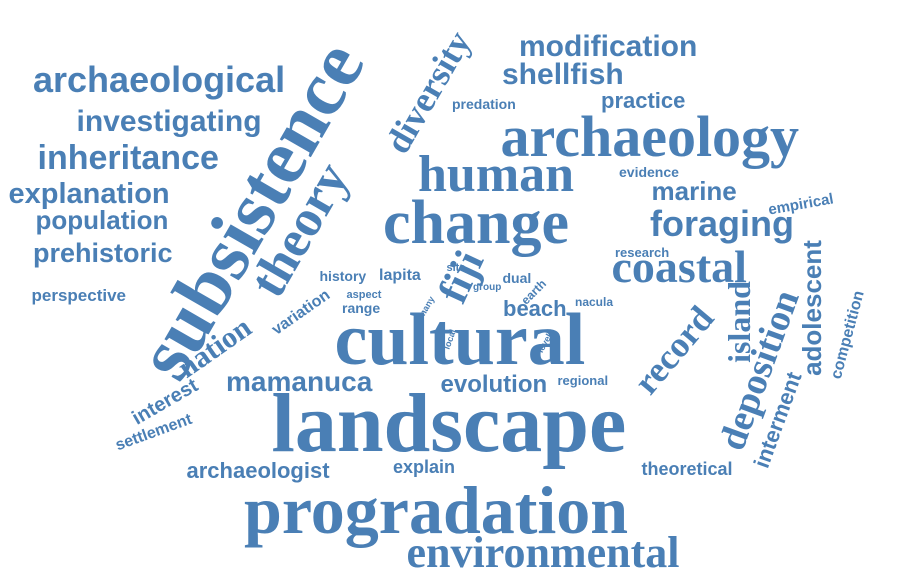  What do you see at coordinates (436, 510) in the screenshot?
I see `word-progradation: progradation` at bounding box center [436, 510].